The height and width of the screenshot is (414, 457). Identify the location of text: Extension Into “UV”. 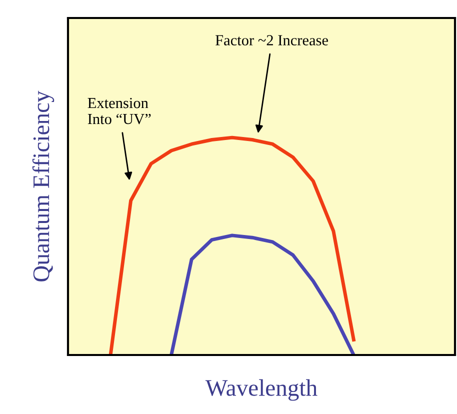
(119, 111).